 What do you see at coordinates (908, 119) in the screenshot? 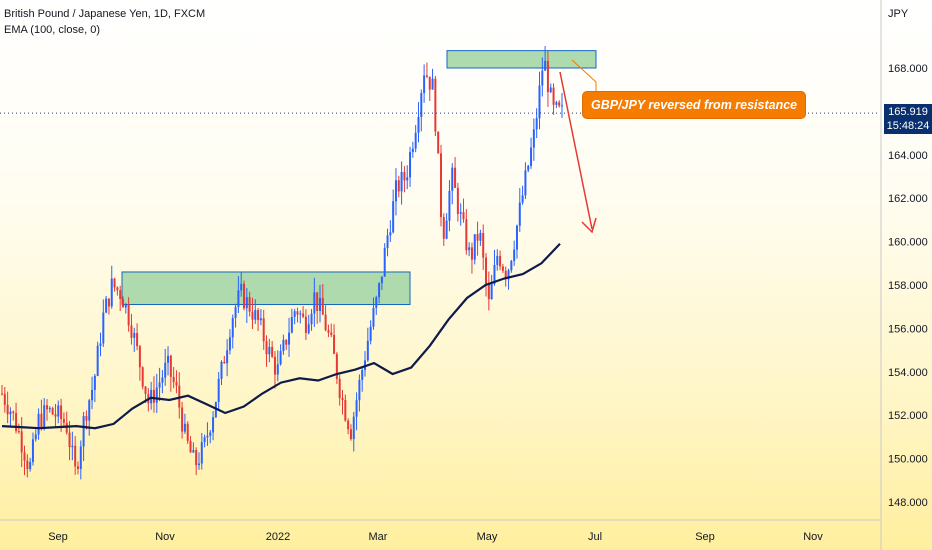
I see `last-price-tag: 165.919 15:48:24` at bounding box center [908, 119].